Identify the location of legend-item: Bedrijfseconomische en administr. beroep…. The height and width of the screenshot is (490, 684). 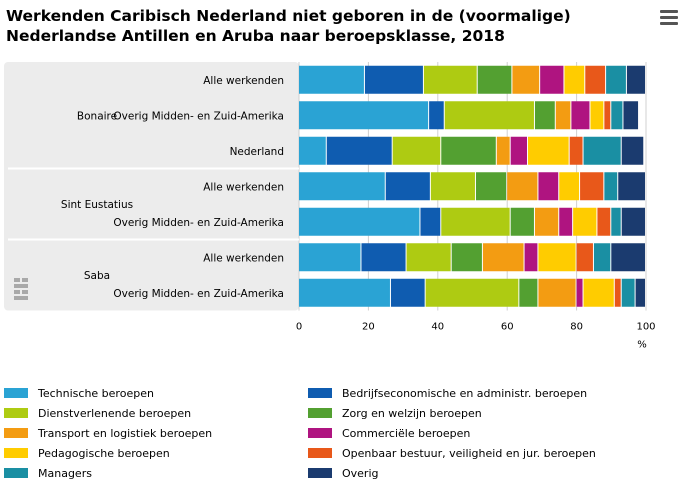
(447, 393).